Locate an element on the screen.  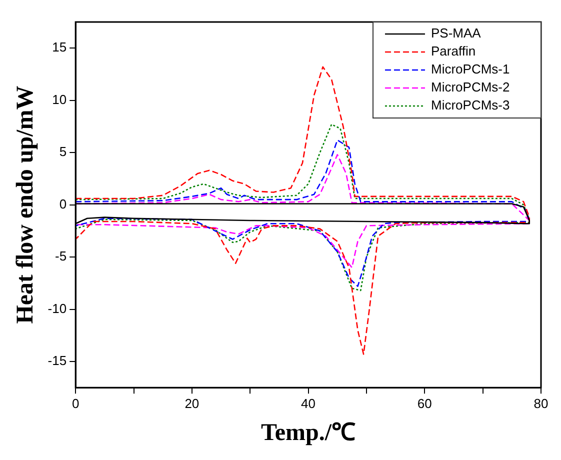
x-tick-label: 0 is located at coordinates (76, 403).